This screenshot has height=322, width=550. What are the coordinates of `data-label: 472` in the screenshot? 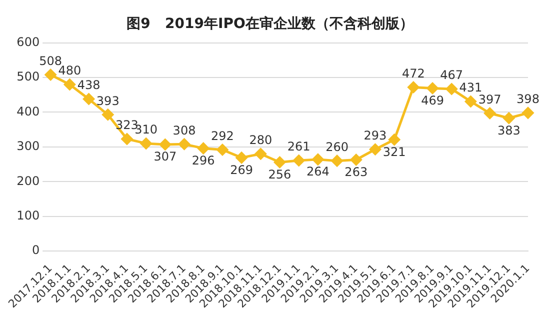 It's located at (413, 73).